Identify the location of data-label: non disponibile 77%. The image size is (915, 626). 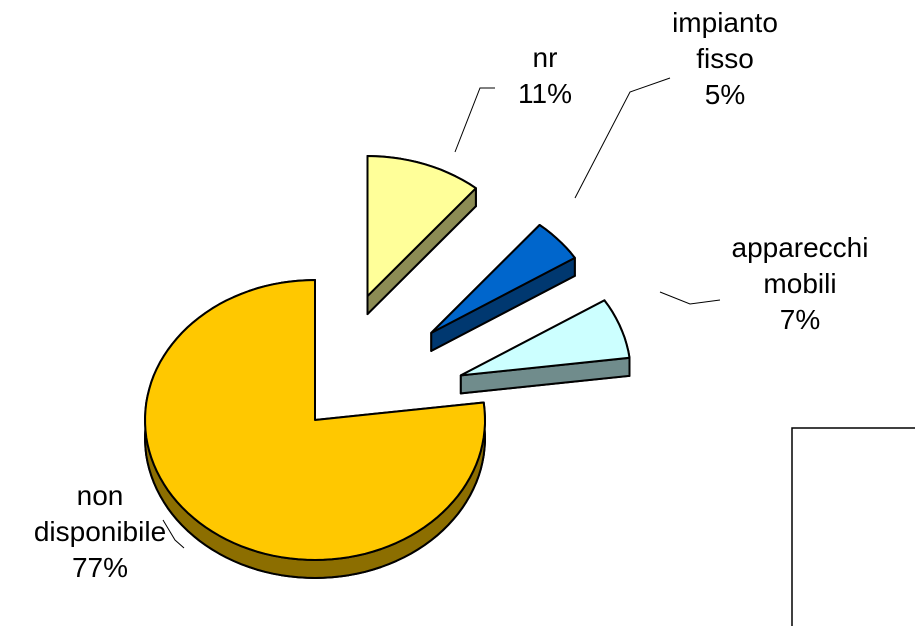
(100, 532).